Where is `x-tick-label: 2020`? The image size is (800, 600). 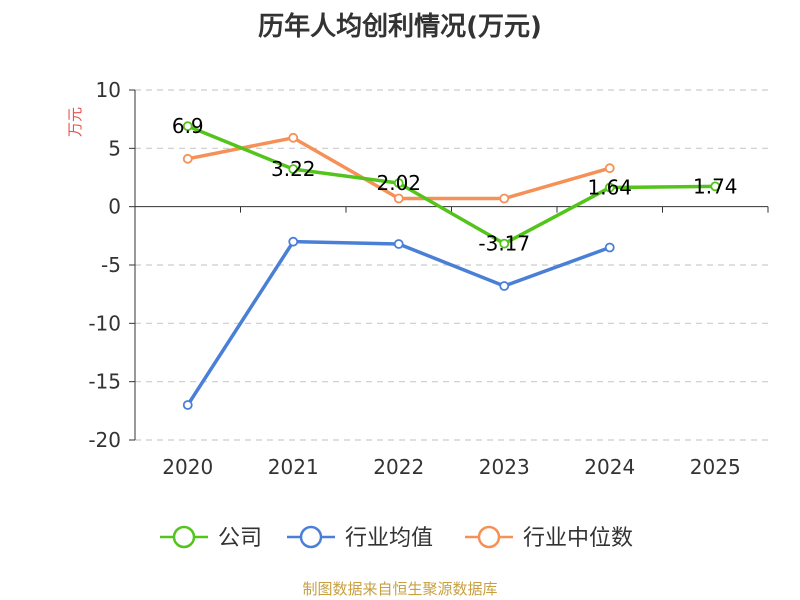 x-tick-label: 2020 is located at coordinates (187, 467).